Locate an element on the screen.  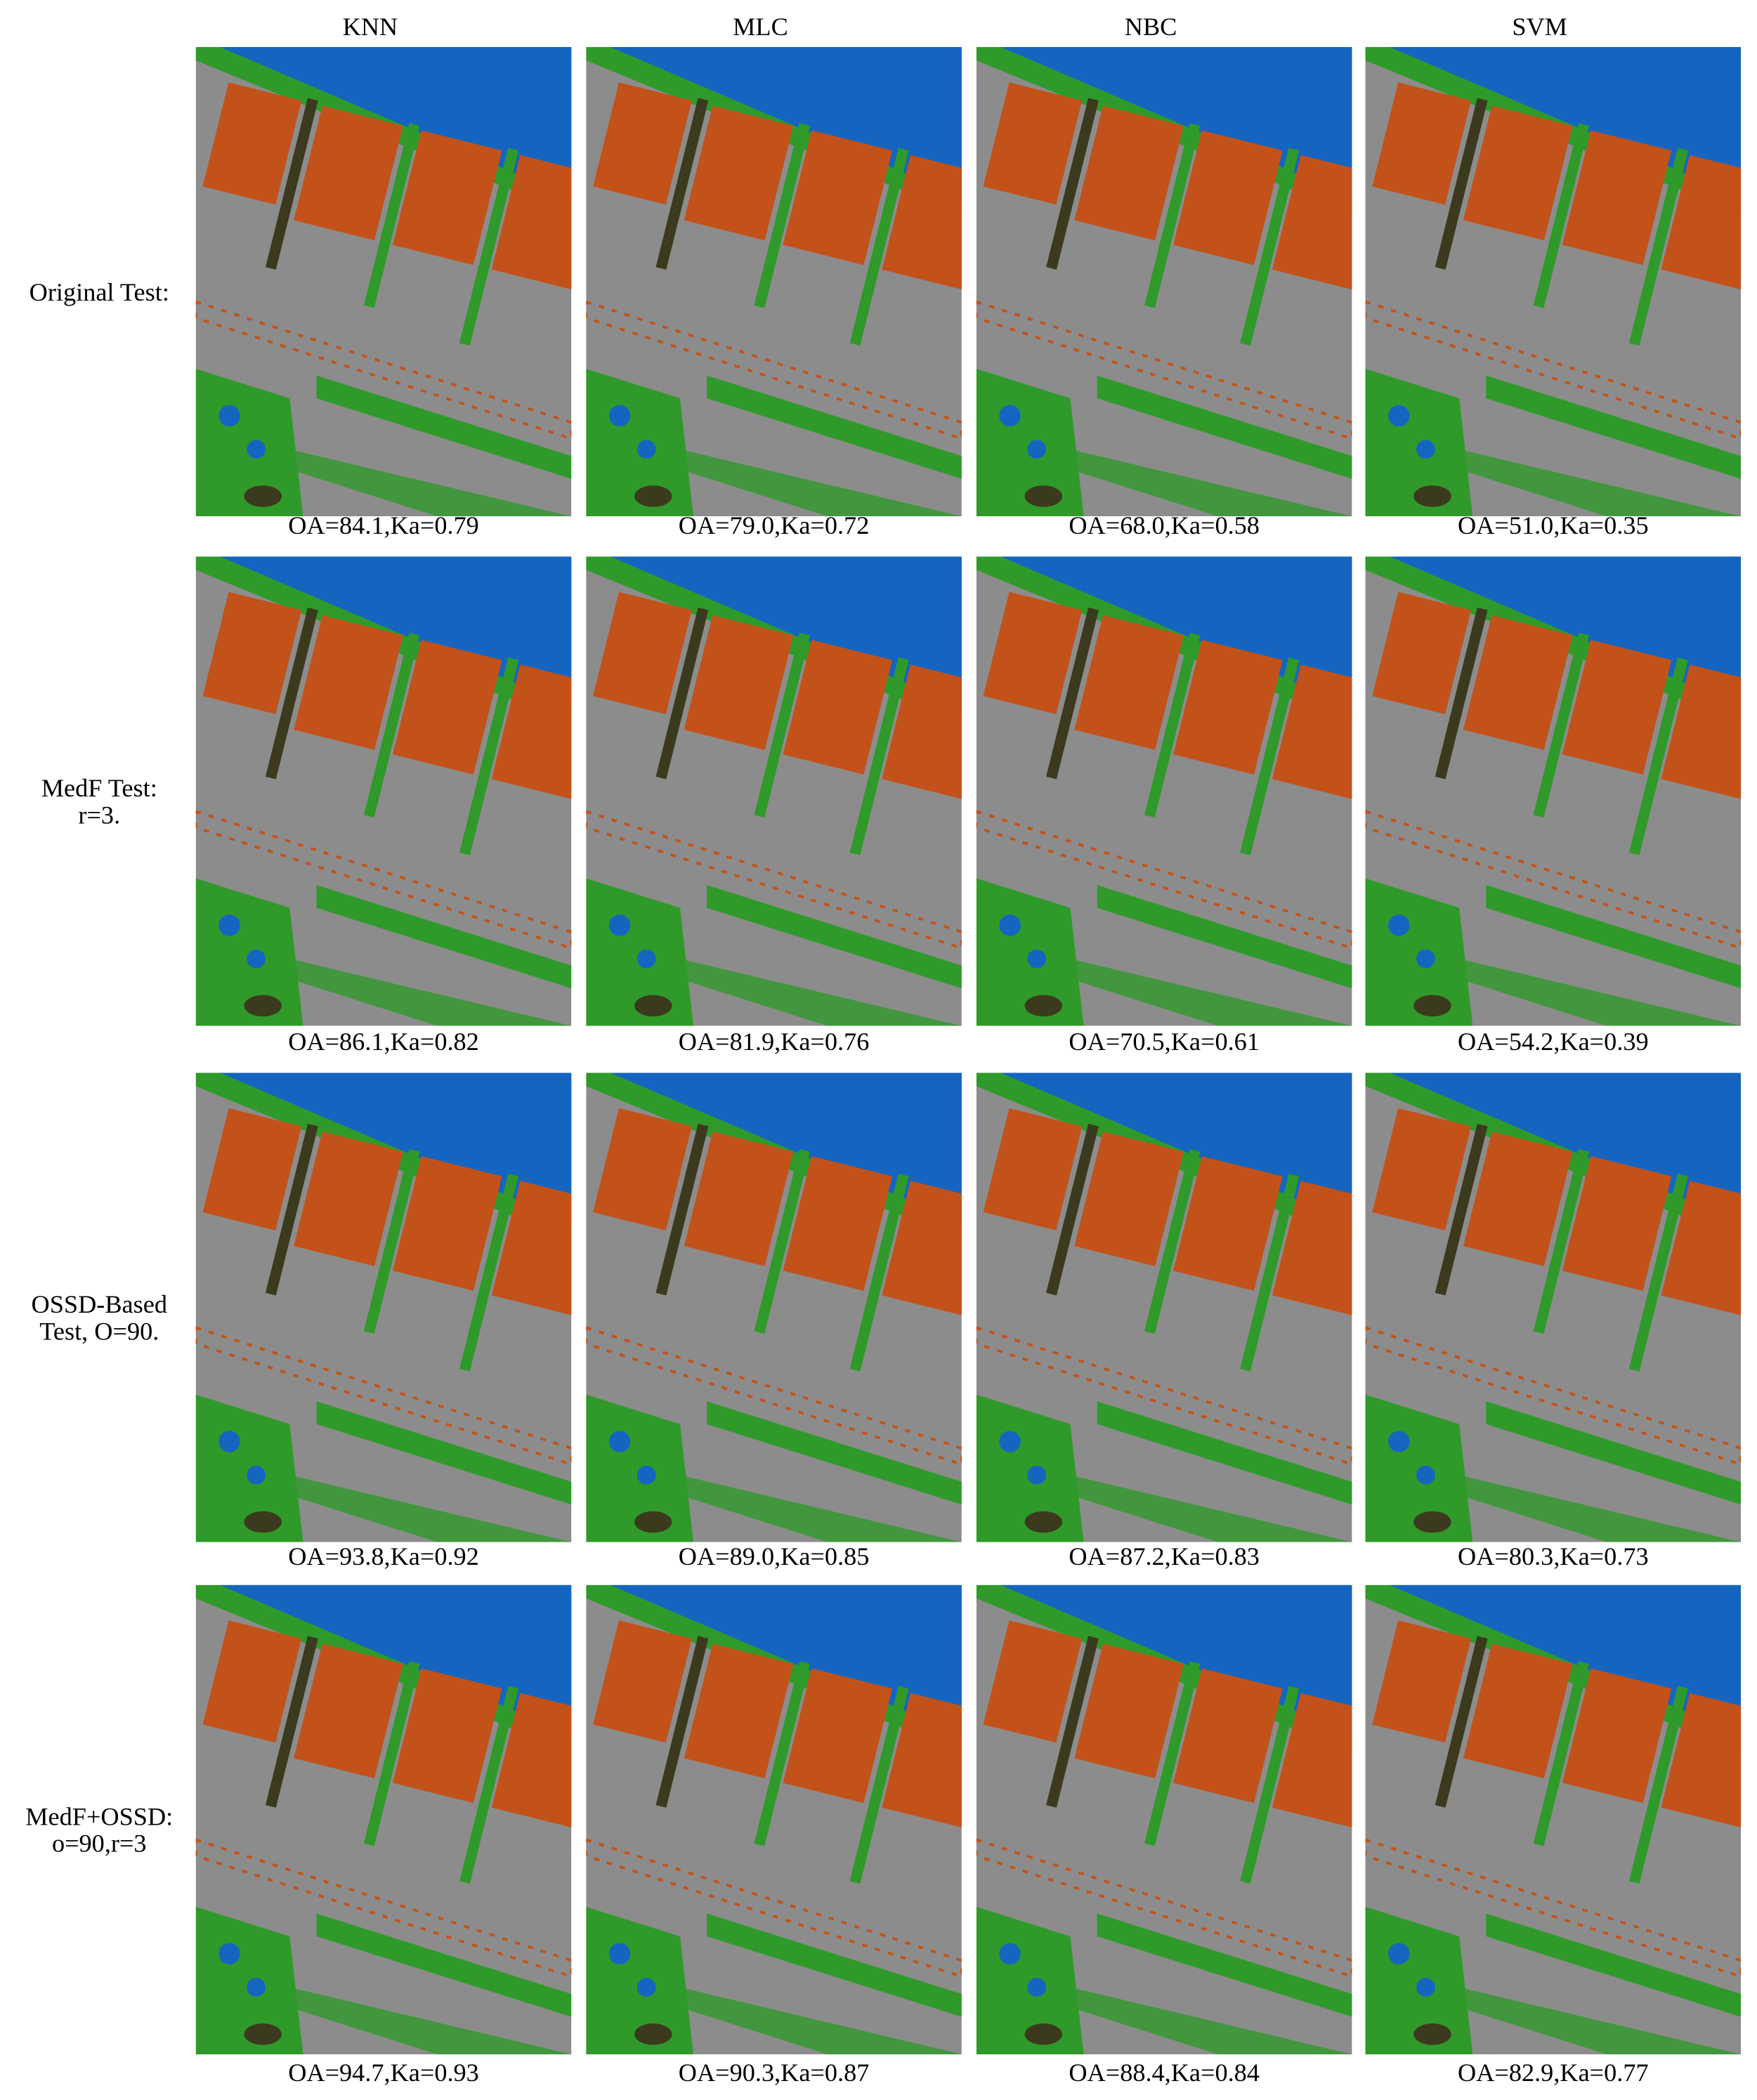
accuracy-caption: OA=70.5,Ka=0.61 is located at coordinates (1164, 1042).